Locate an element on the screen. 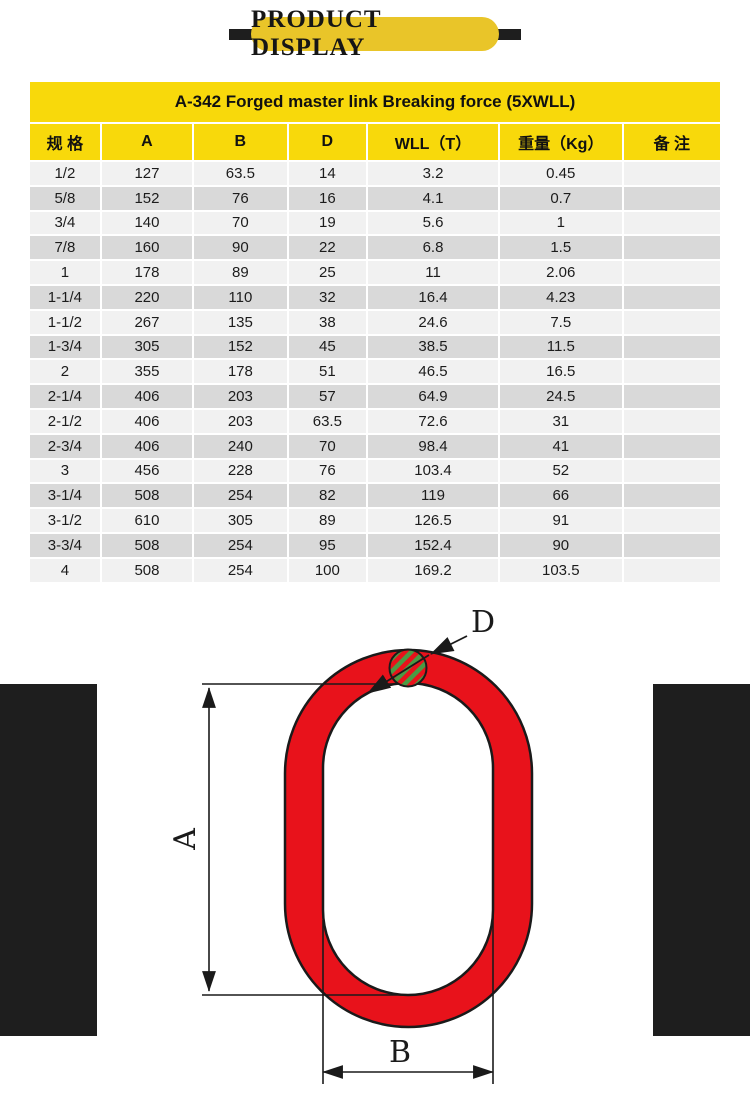  table-cell: 41 is located at coordinates (560, 446).